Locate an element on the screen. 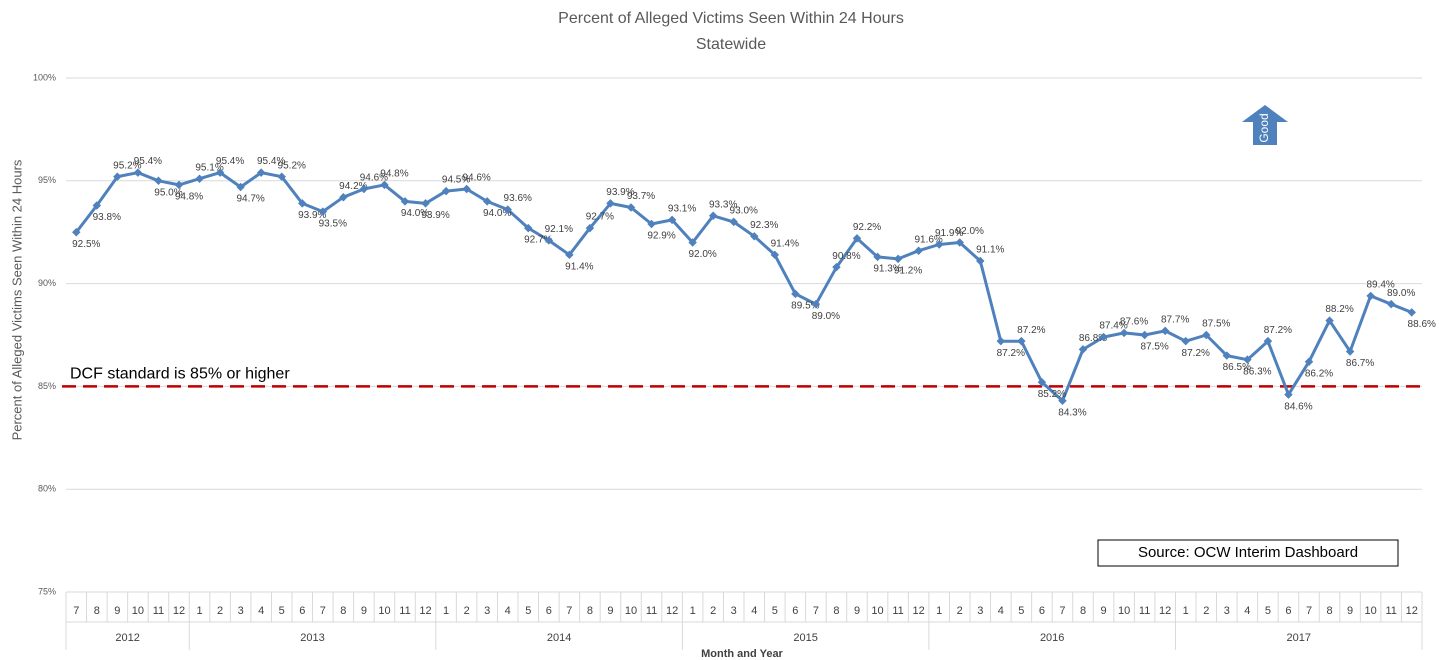  data-label: 95.1% is located at coordinates (209, 167).